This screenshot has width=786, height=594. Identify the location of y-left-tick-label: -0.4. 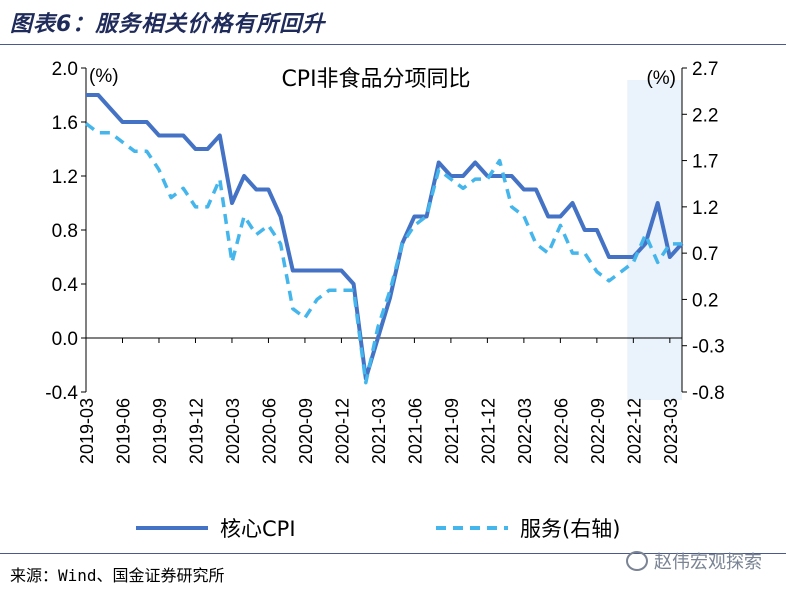
(61, 393).